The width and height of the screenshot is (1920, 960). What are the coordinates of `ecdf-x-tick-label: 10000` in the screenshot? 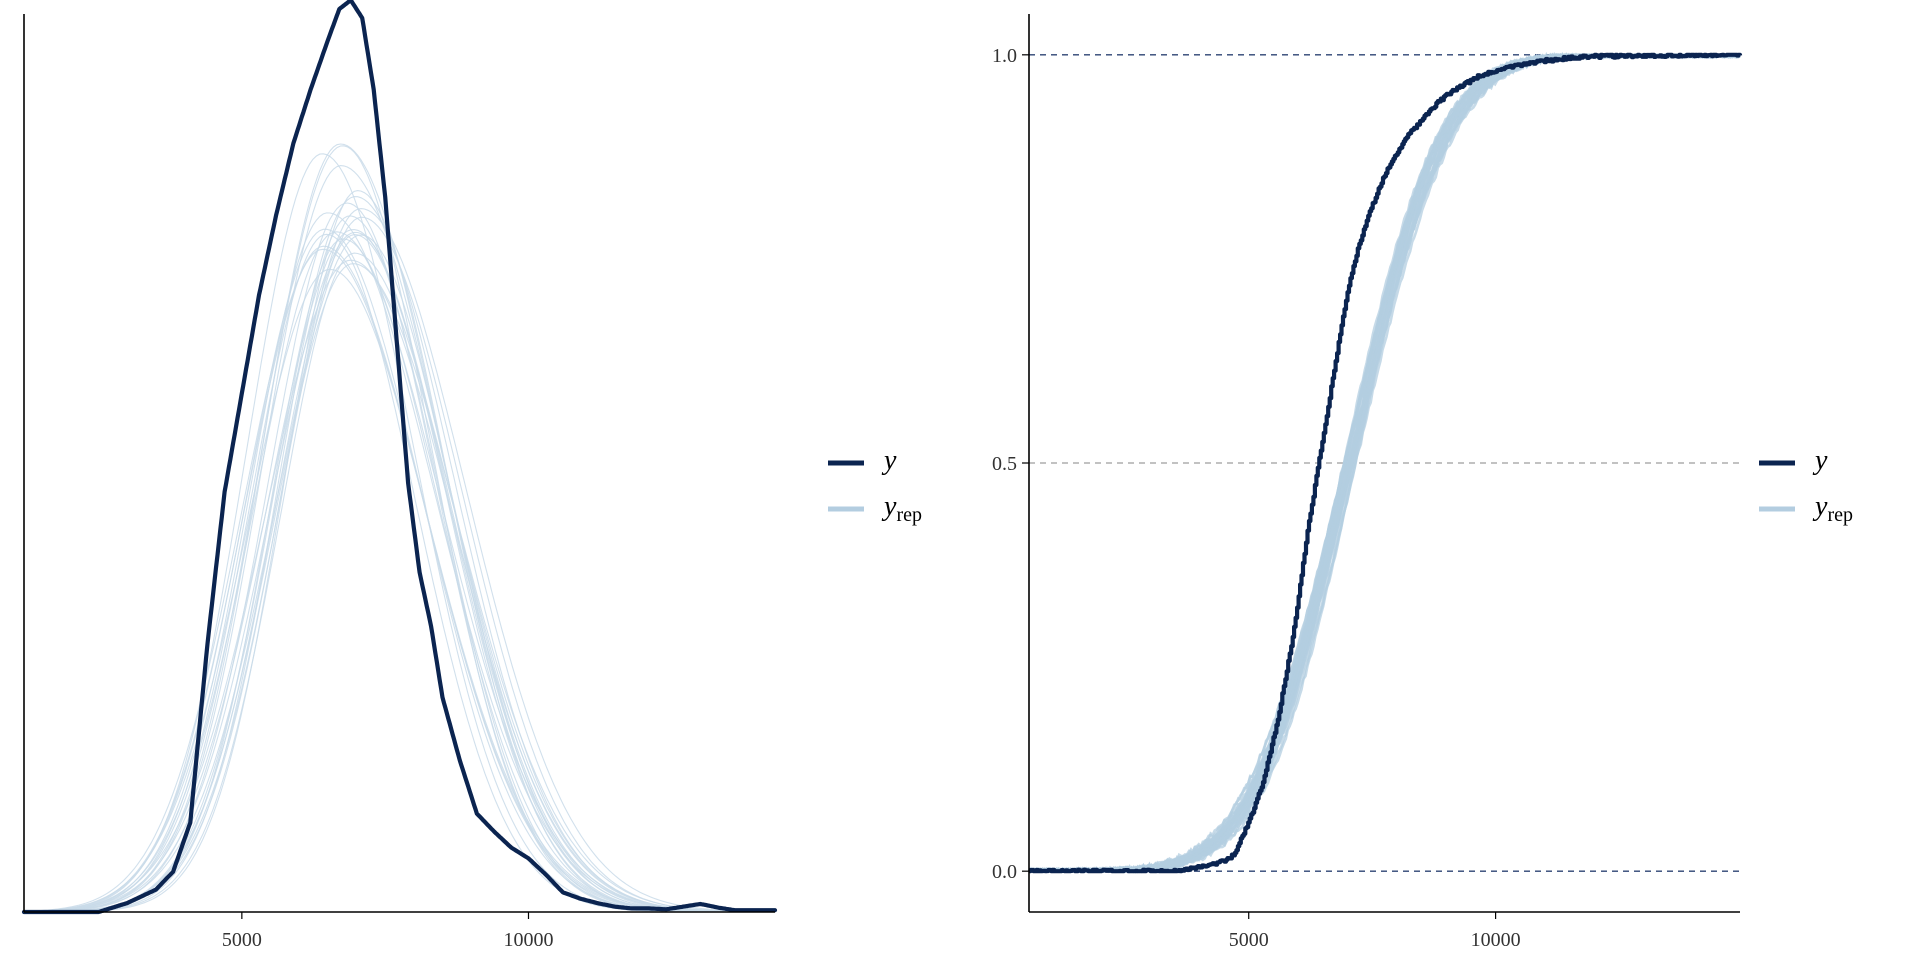 It's located at (1496, 940).